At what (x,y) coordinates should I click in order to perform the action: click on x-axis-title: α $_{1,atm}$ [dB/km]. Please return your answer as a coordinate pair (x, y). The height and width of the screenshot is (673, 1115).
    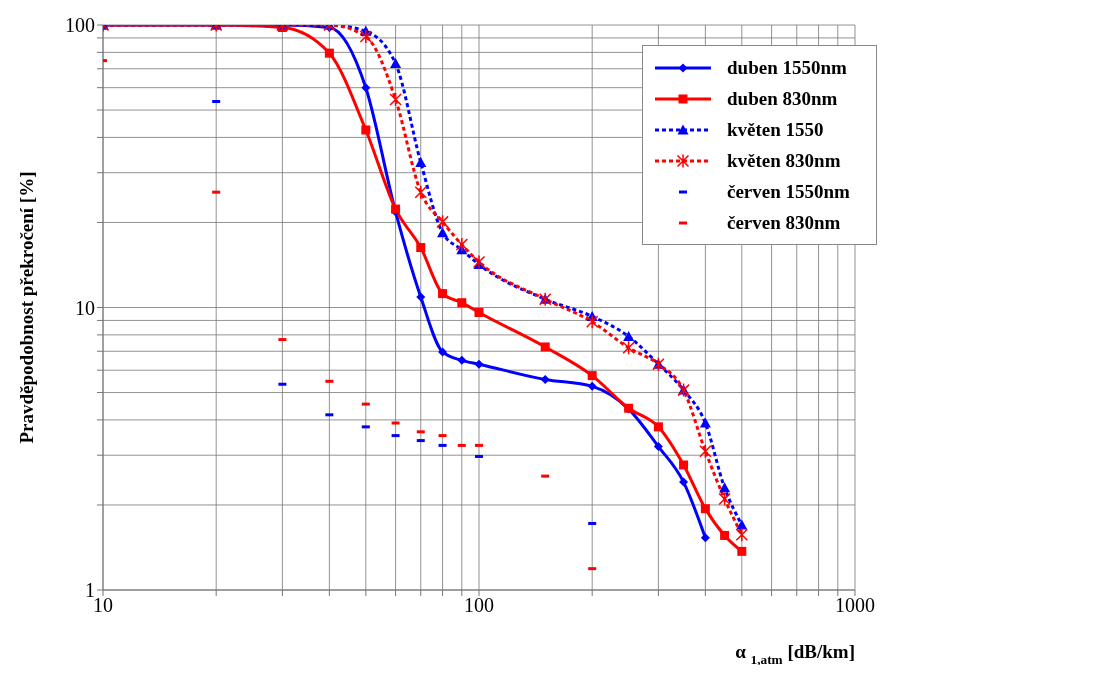
    Looking at the image, I should click on (795, 654).